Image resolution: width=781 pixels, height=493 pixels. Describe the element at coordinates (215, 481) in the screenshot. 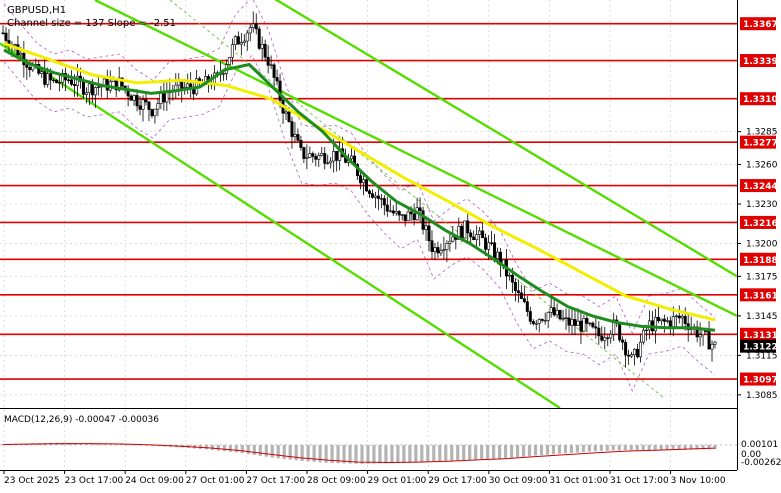

I see `time-tick-label: 27 Oct 01:00` at that location.